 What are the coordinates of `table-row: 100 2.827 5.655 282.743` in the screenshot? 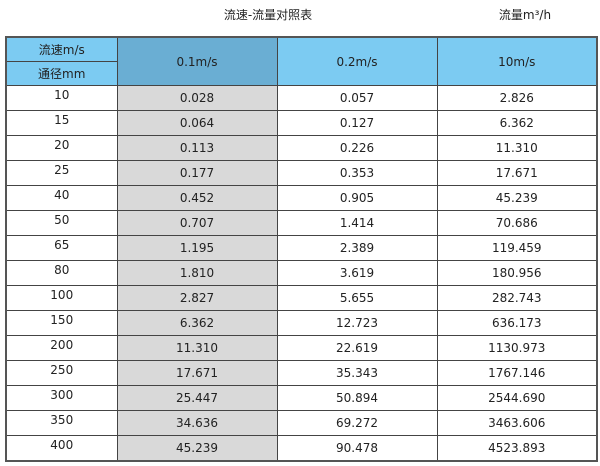 It's located at (301, 298).